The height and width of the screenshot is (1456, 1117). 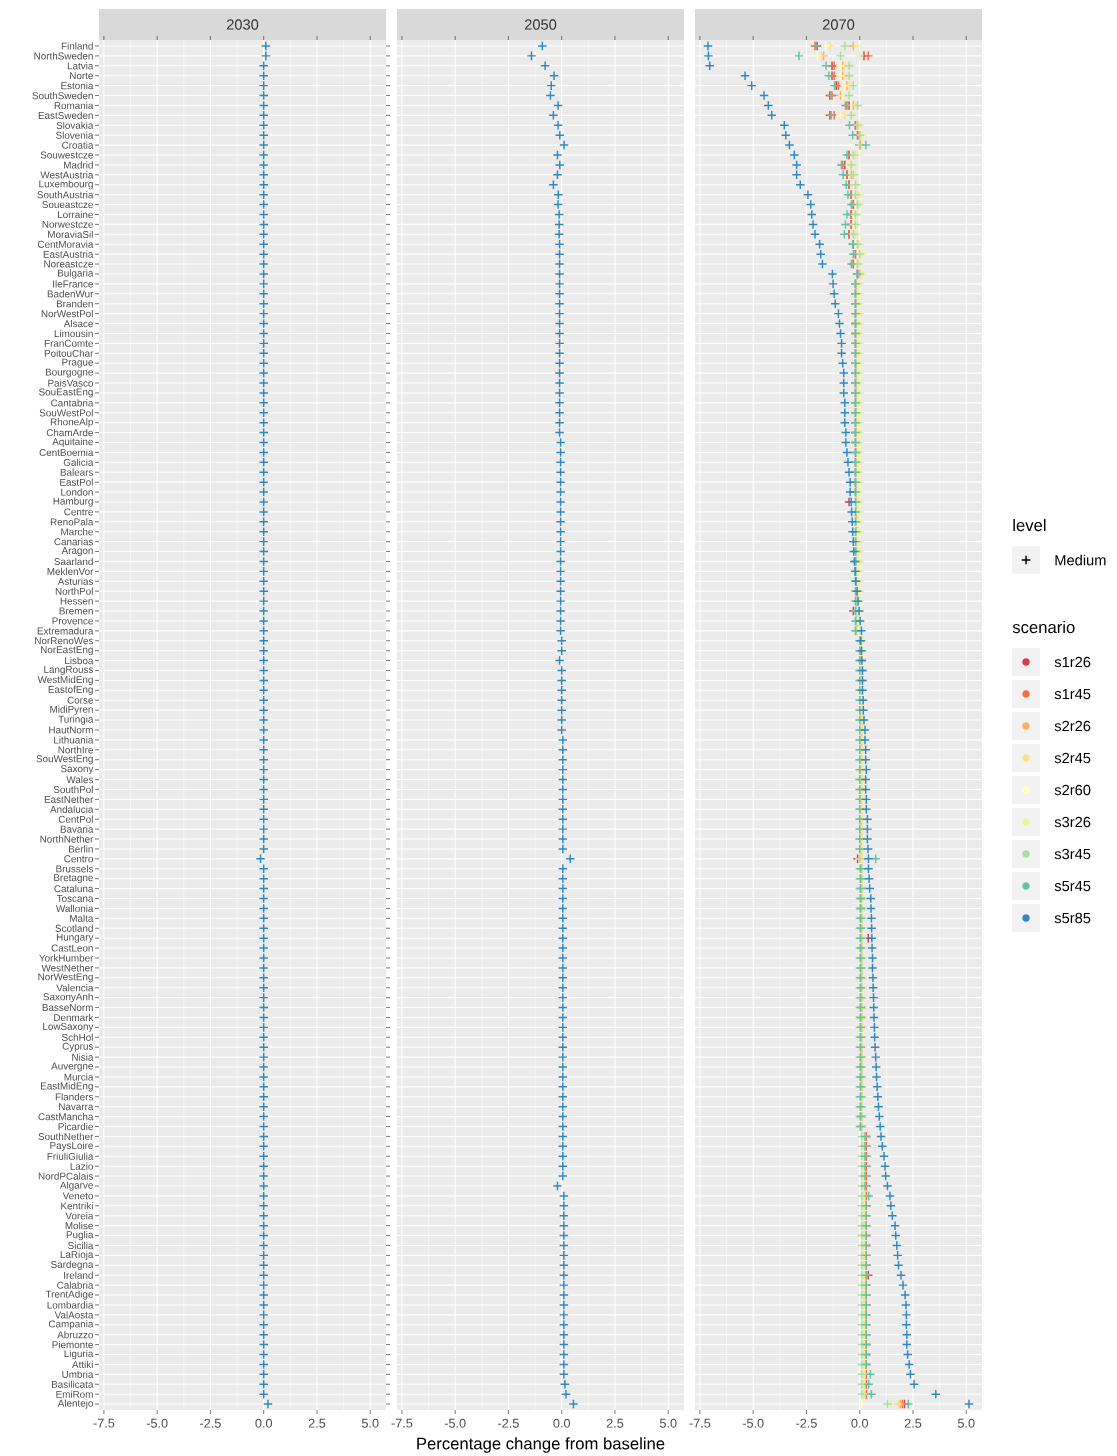 What do you see at coordinates (72, 442) in the screenshot?
I see `y-tick-label: Aquitaine` at bounding box center [72, 442].